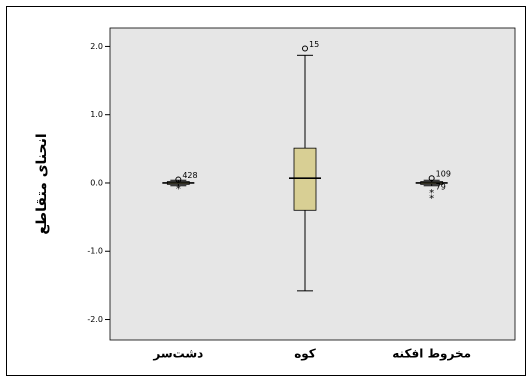  Describe the element at coordinates (95, 319) in the screenshot. I see `y-tick-label: -2.0` at that location.